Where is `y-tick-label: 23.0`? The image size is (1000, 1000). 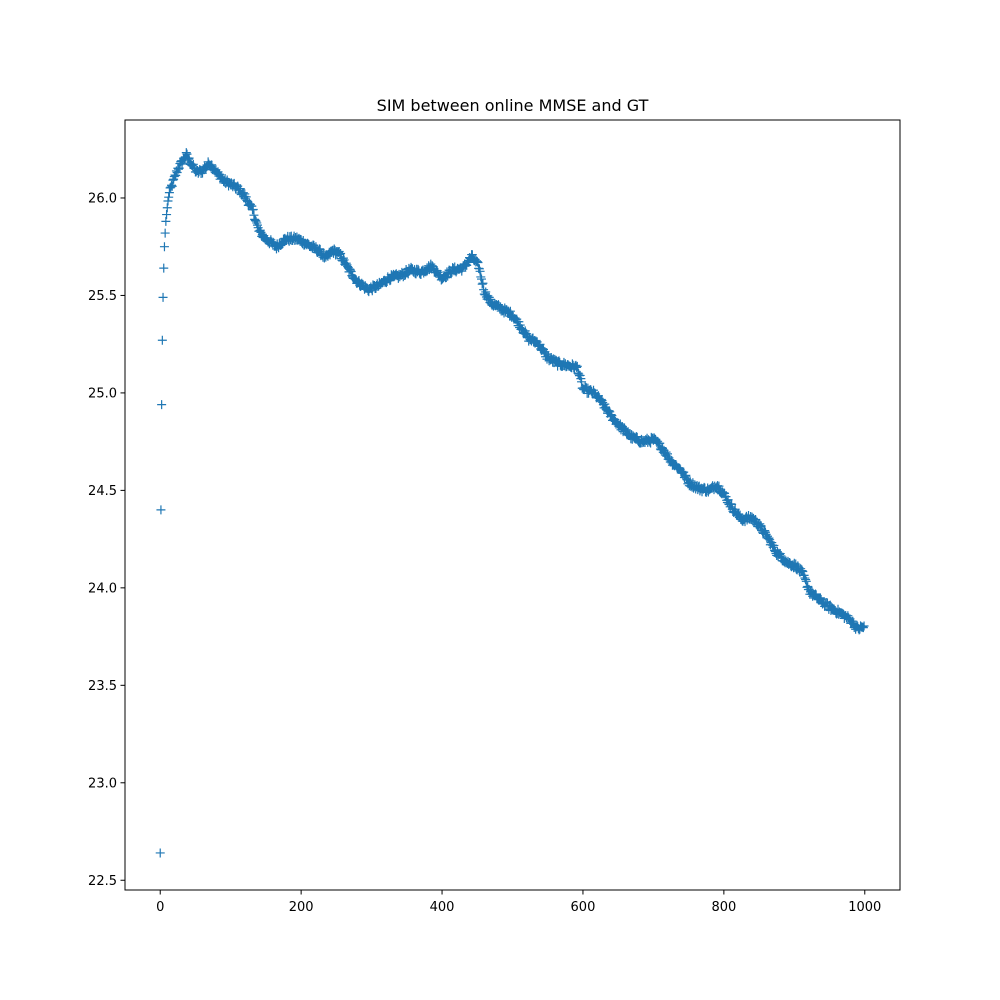
y-tick-label: 23.0 is located at coordinates (102, 783).